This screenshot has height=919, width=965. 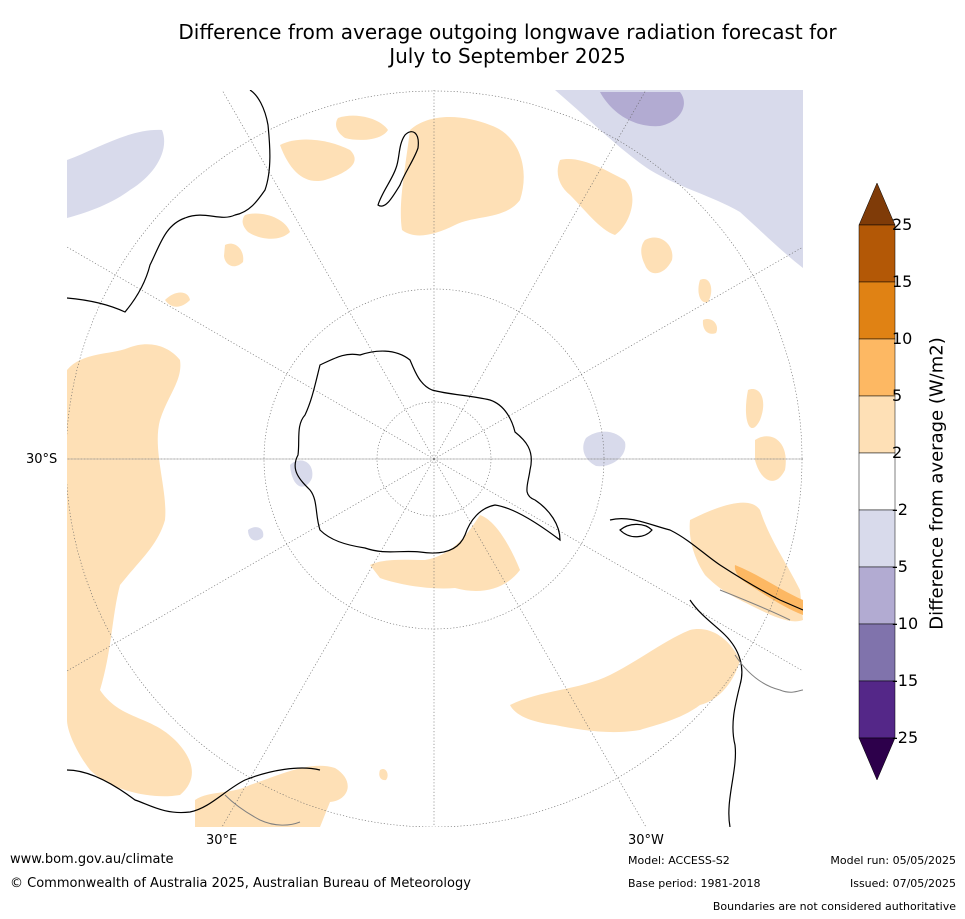 I want to click on tiny-positive-patch, so click(x=383, y=775).